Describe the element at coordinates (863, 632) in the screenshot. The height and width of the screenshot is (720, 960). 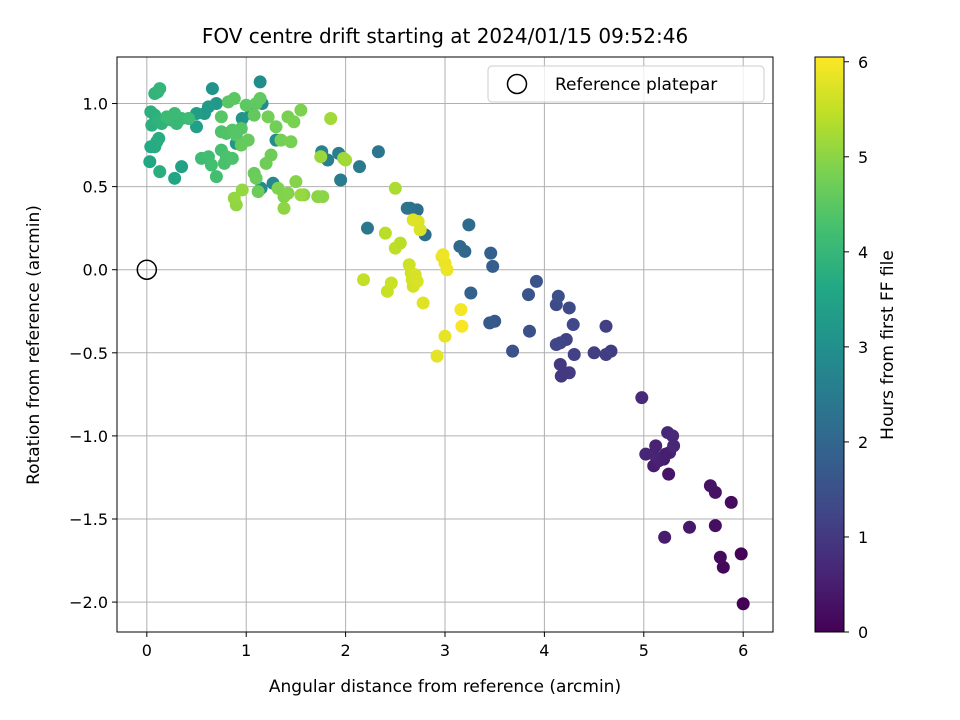
I see `colorbar-tick-label: 0` at that location.